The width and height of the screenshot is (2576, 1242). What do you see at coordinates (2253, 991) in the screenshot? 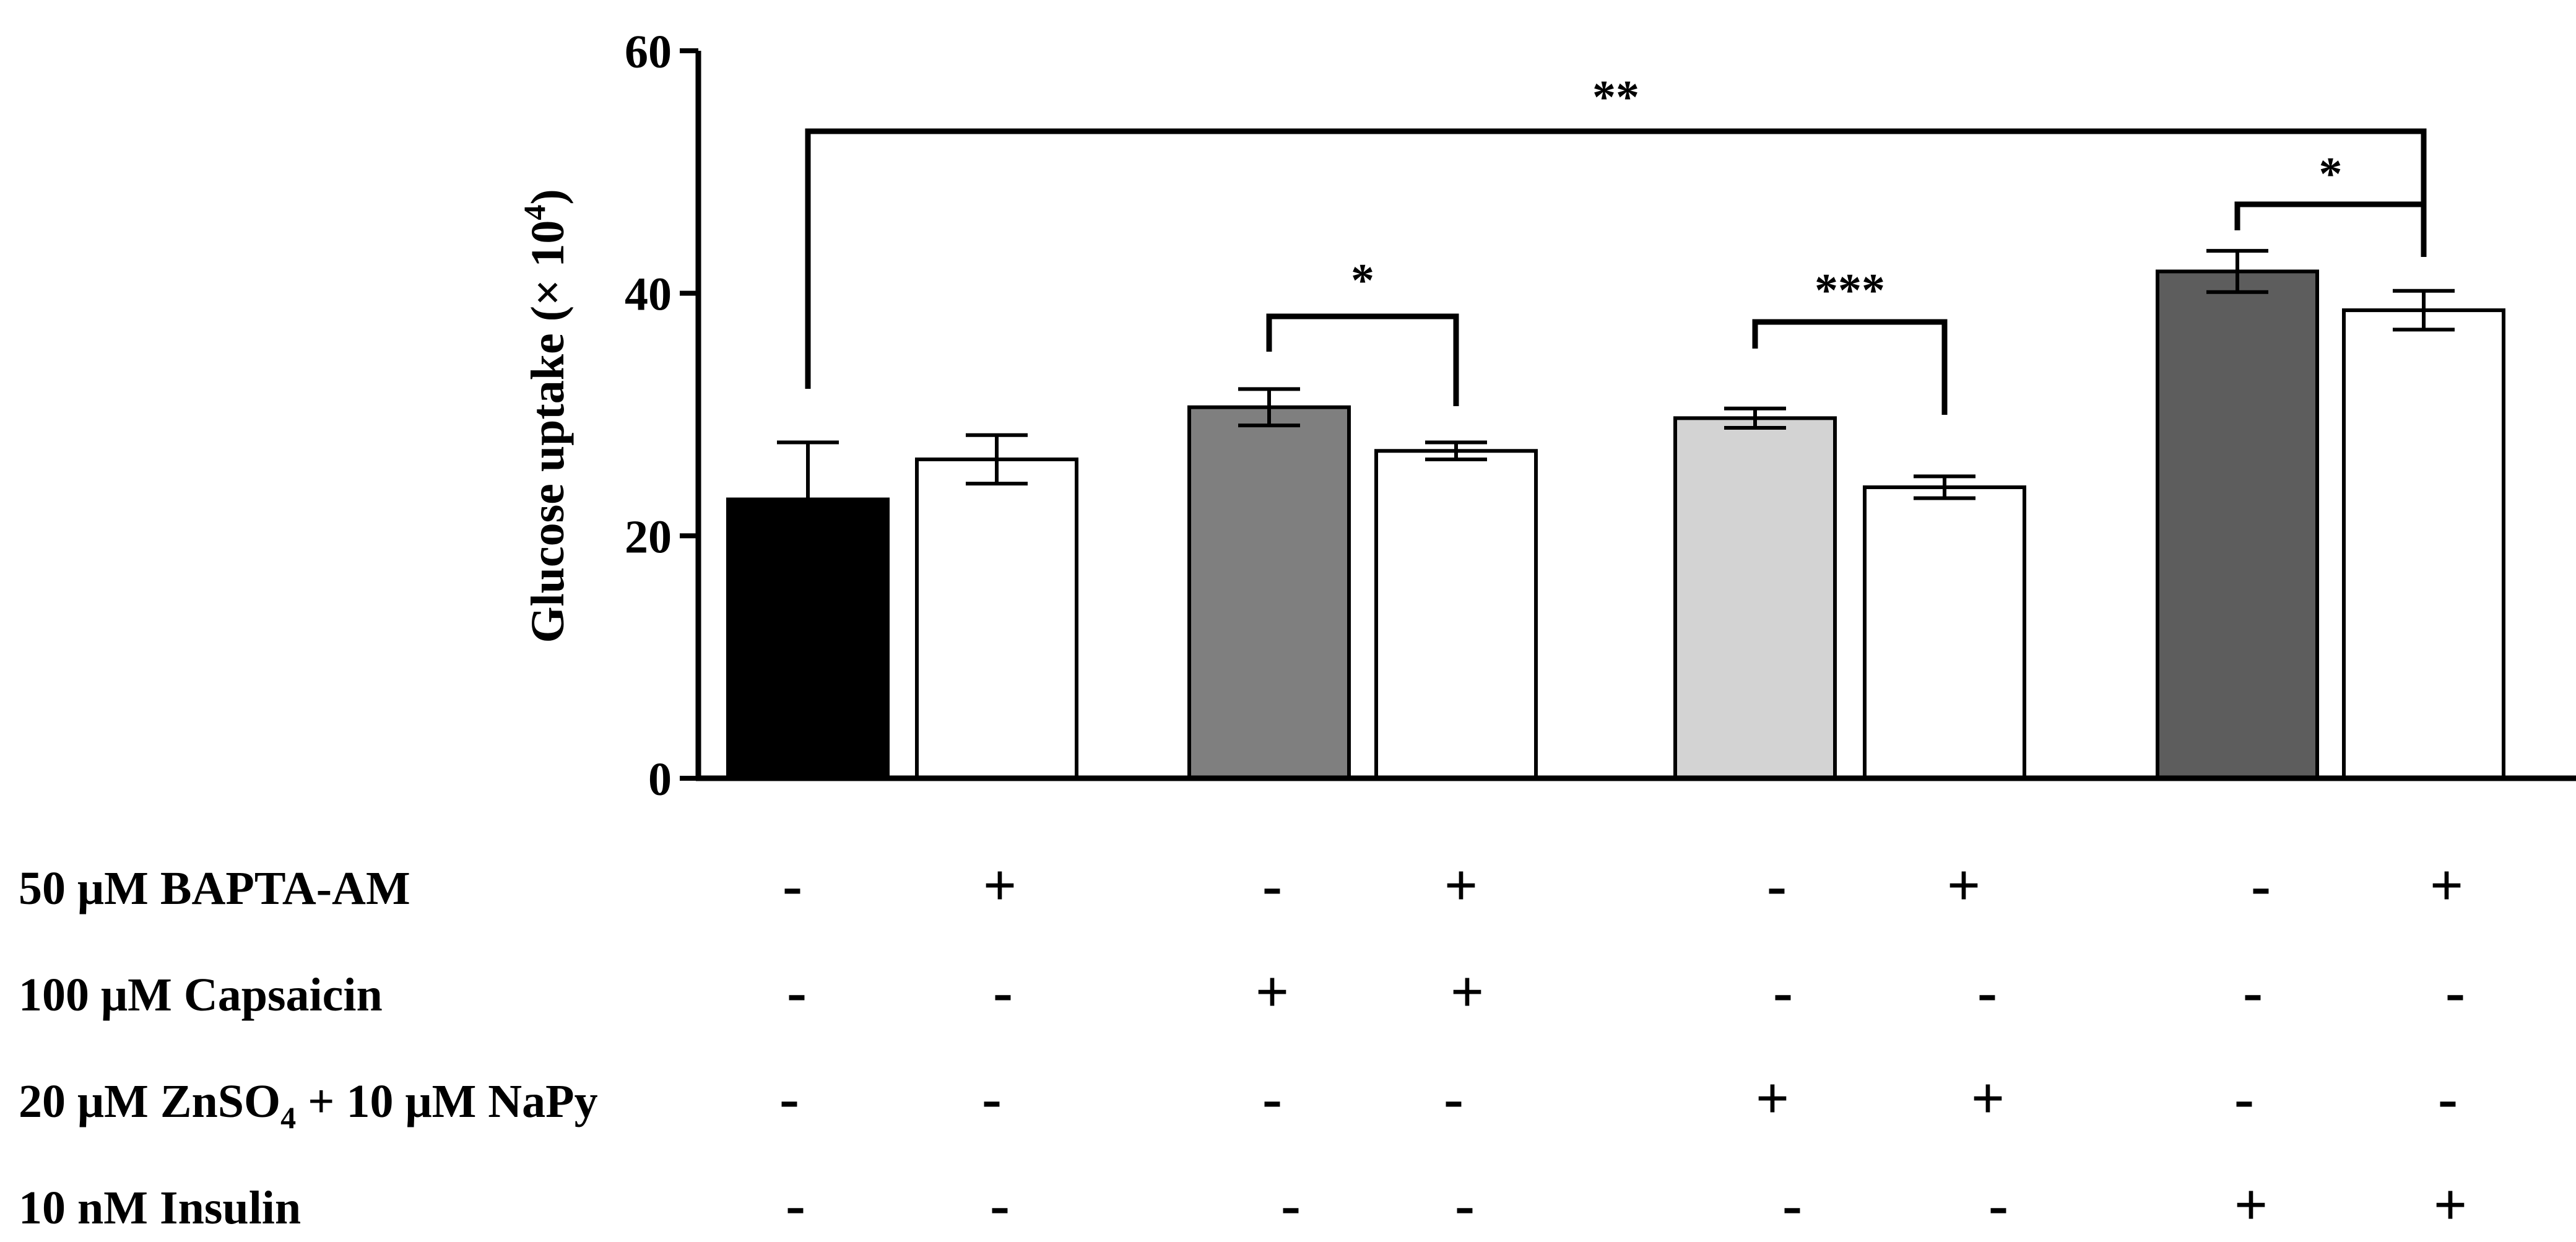
I see `treatment-sign-r2-c7: -` at bounding box center [2253, 991].